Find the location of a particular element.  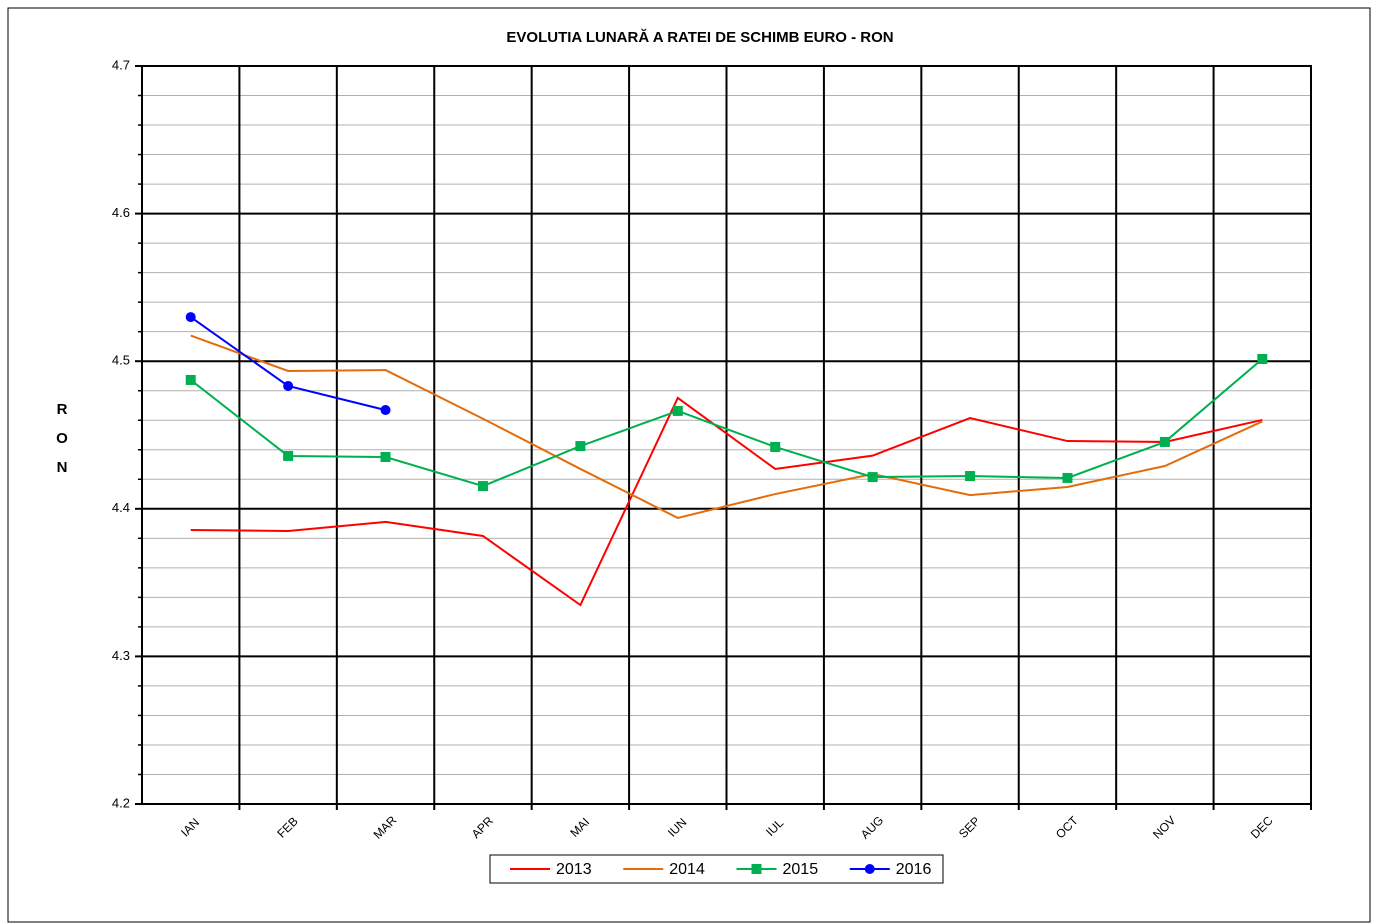

y-tick-label: 4.4 is located at coordinates (121, 507).